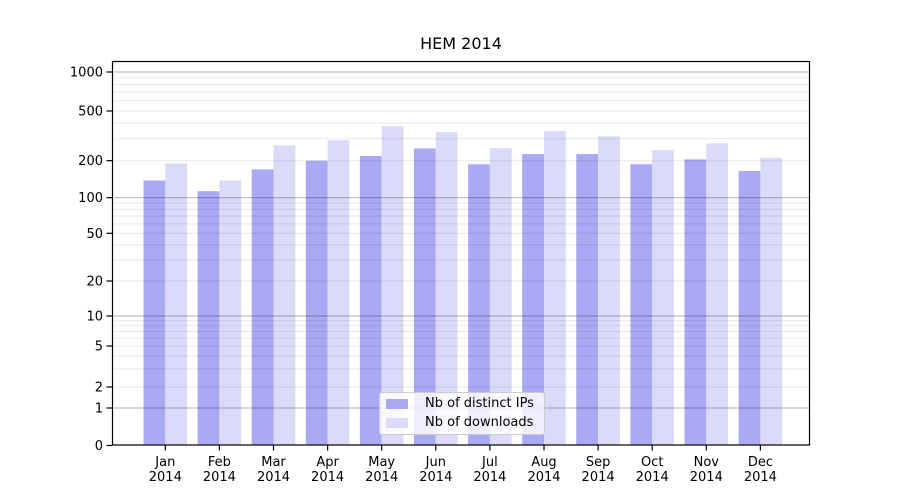 The image size is (900, 500). Describe the element at coordinates (219, 477) in the screenshot. I see `xtick-label-year-feb: 2014` at that location.